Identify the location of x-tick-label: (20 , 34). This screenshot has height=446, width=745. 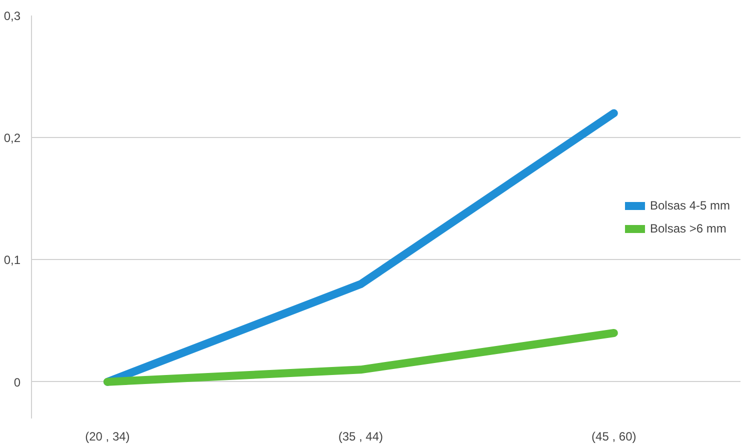
(107, 437).